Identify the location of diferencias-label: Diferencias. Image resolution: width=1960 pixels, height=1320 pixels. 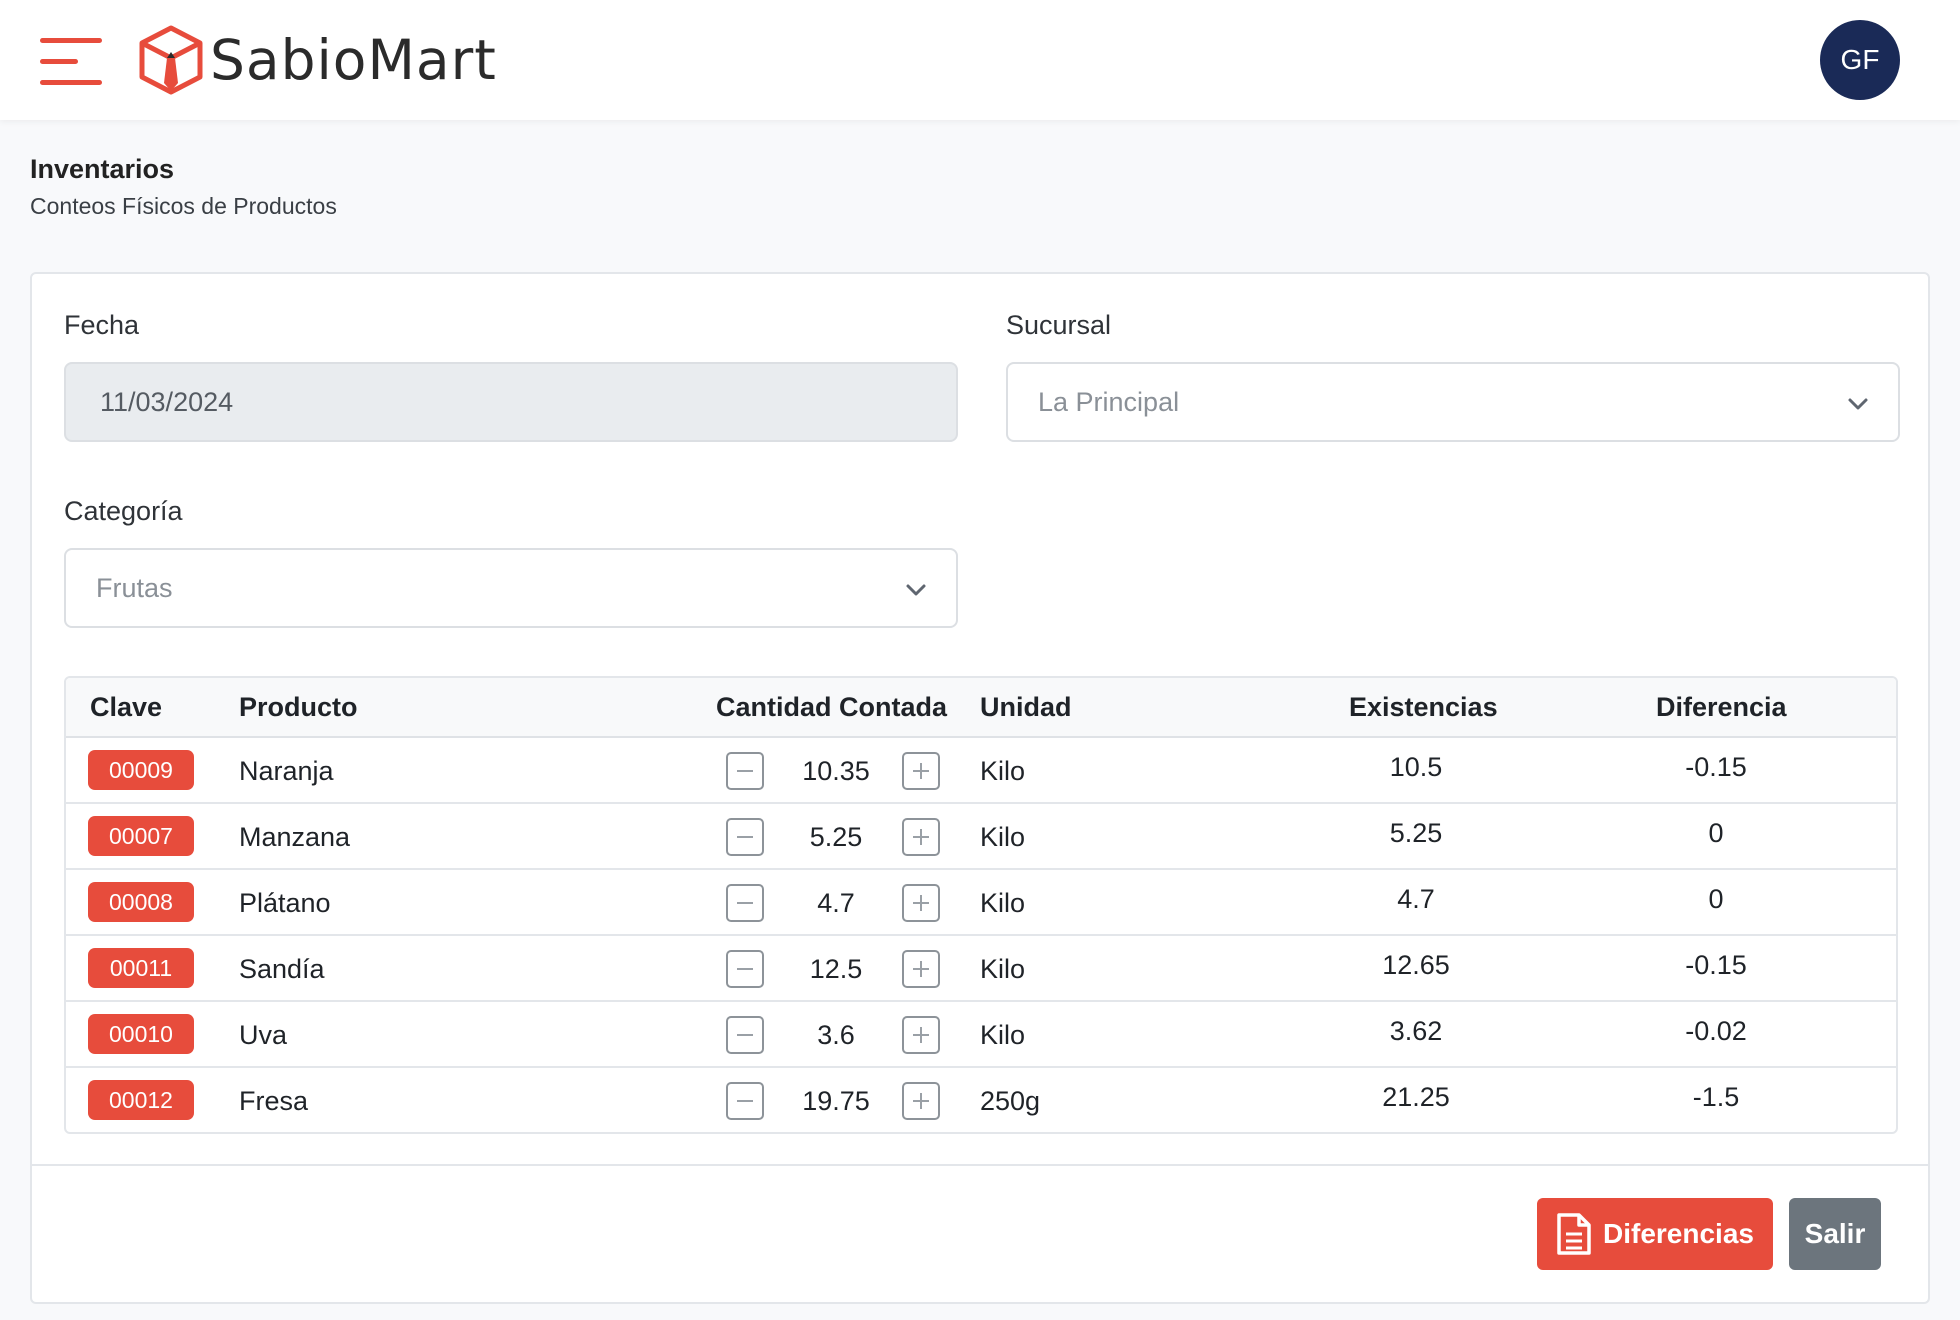
(1678, 1233).